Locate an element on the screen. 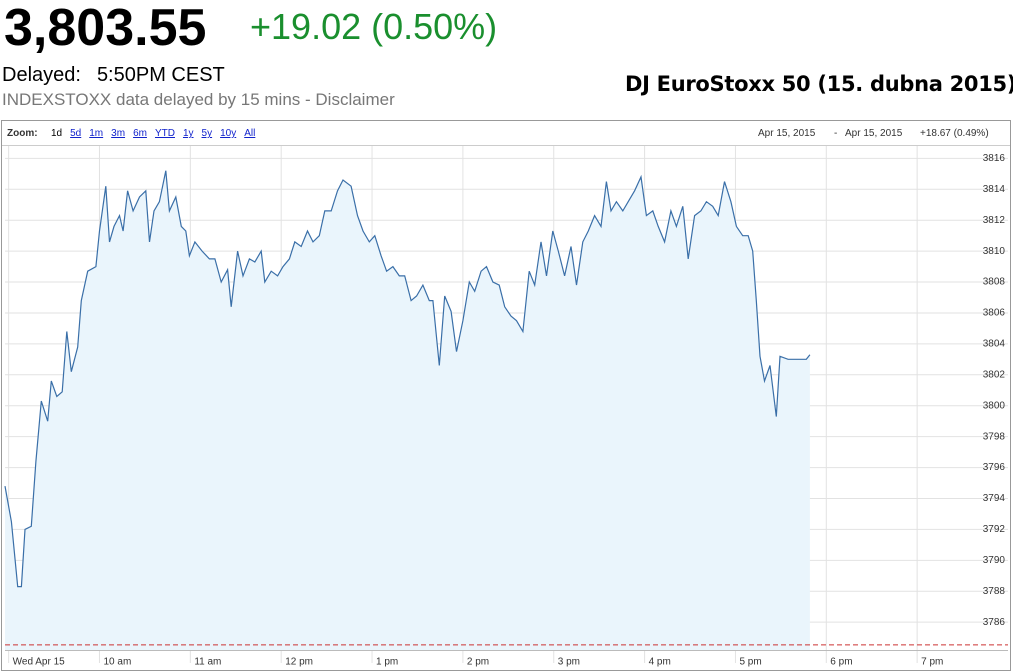 This screenshot has height=672, width=1013. y-tick-label: 3812 is located at coordinates (994, 220).